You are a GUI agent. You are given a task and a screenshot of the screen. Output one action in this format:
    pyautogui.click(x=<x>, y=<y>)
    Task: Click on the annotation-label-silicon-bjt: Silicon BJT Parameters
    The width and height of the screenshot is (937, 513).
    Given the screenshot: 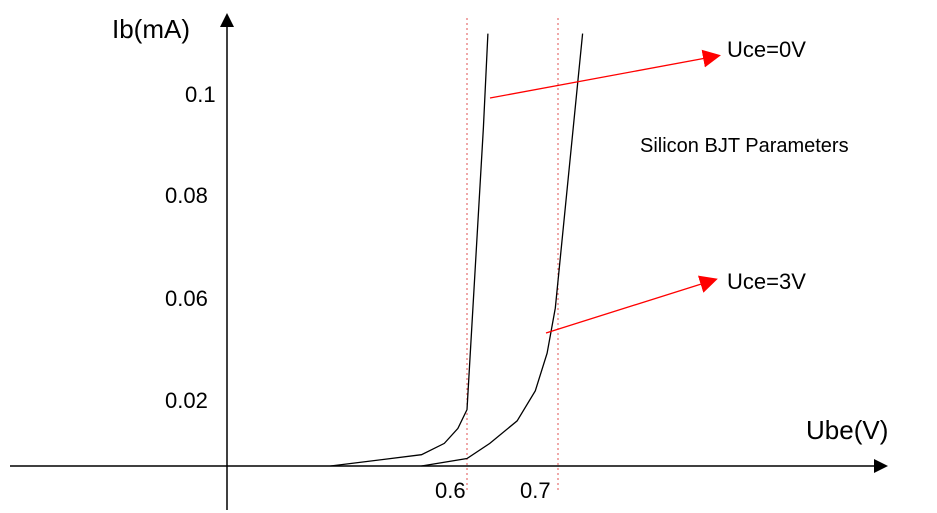 What is the action you would take?
    pyautogui.click(x=744, y=146)
    